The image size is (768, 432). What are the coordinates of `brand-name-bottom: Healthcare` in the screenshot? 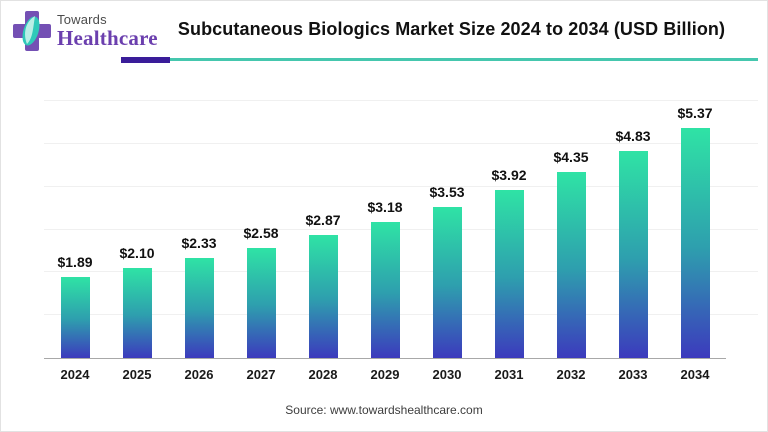 It's located at (107, 38).